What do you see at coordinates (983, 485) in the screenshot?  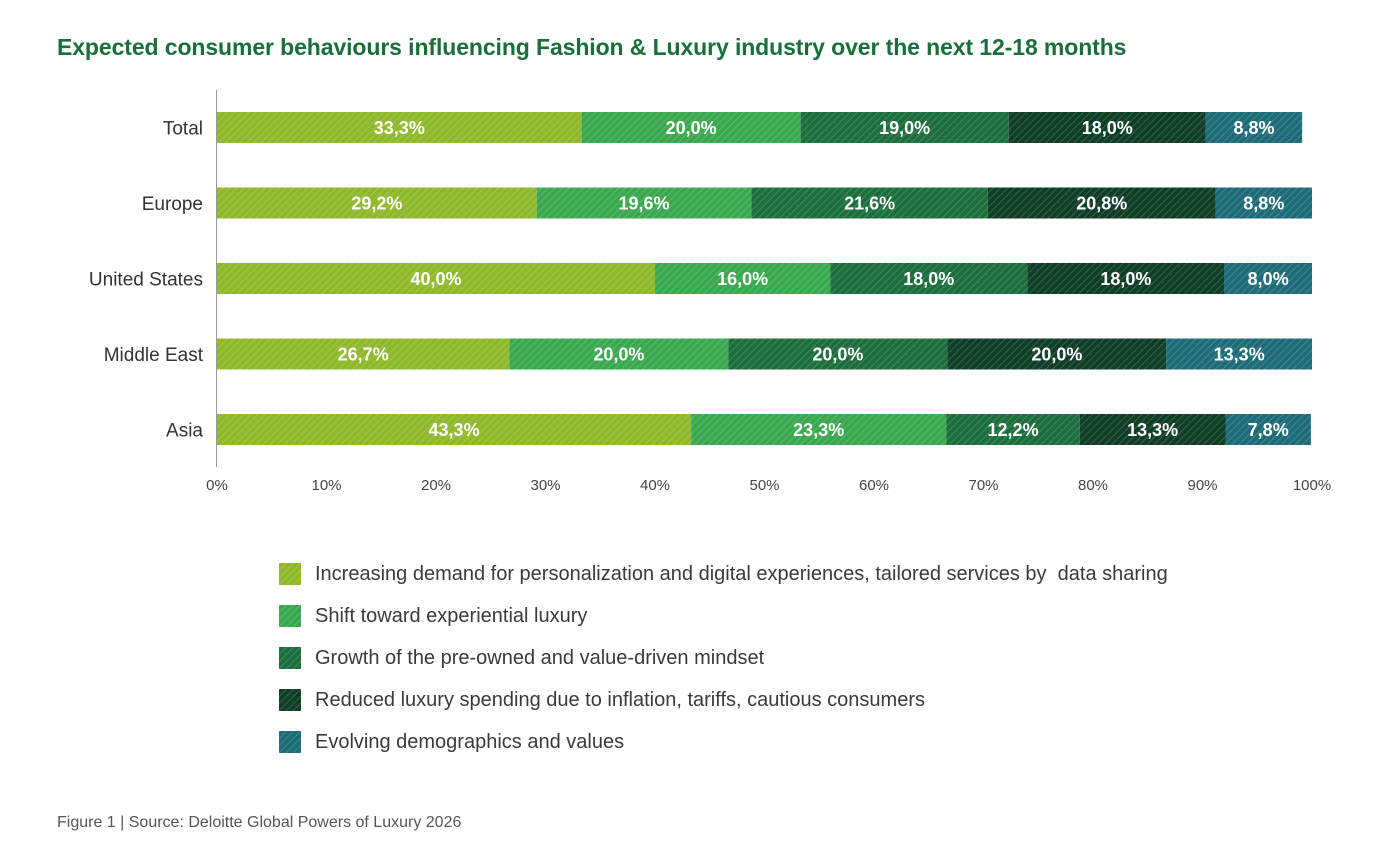 I see `x-tick-label: 70%` at bounding box center [983, 485].